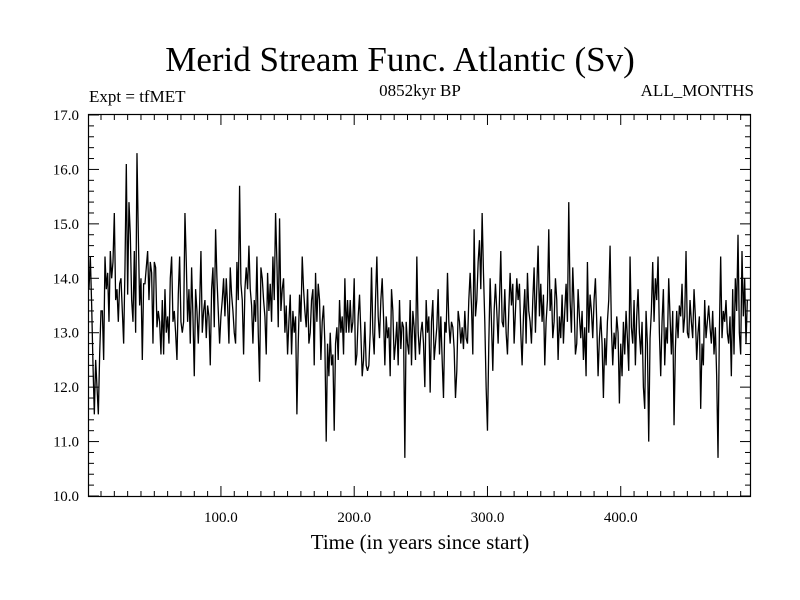 Image resolution: width=800 pixels, height=600 pixels. I want to click on chart-title: Merid Stream Func. Atlantic (Sv), so click(400, 59).